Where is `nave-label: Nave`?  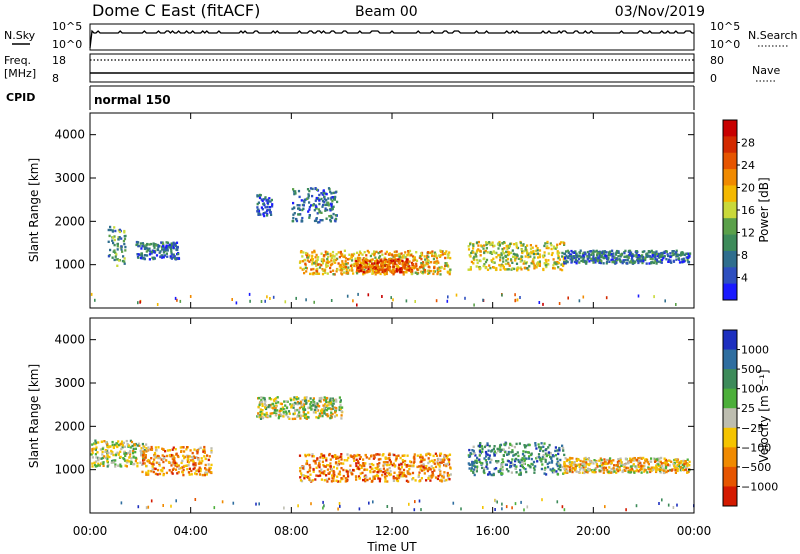 nave-label: Nave is located at coordinates (766, 70).